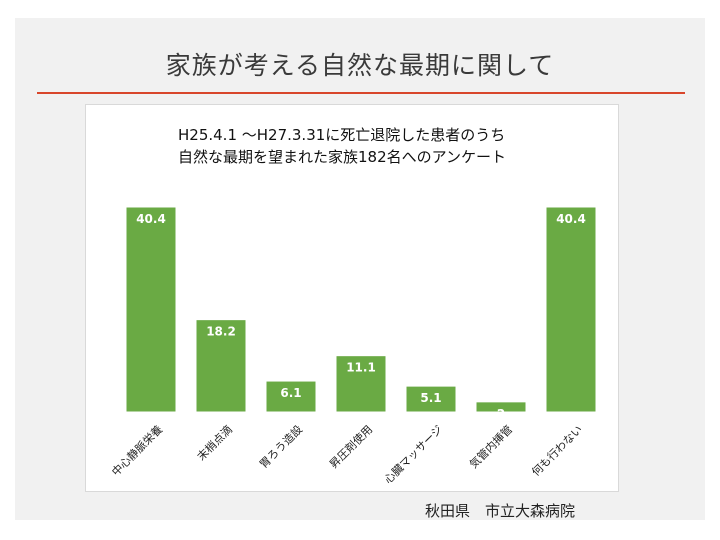 The height and width of the screenshot is (540, 720). I want to click on bar-value-label-4: 11.1, so click(361, 368).